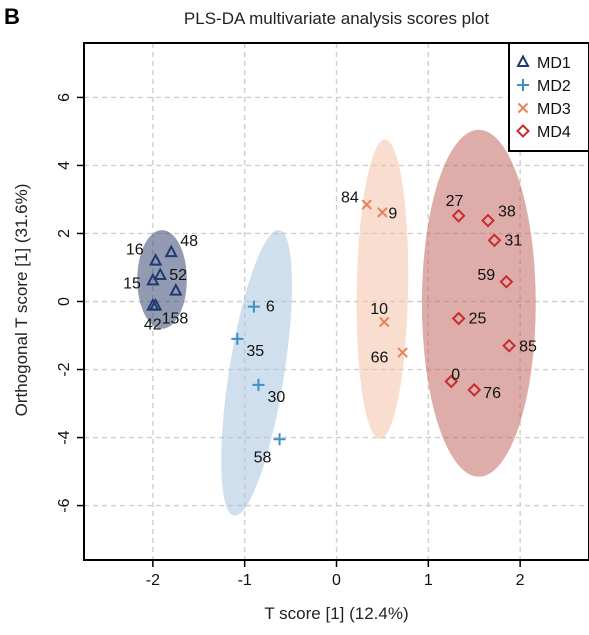 Image resolution: width=589 pixels, height=635 pixels. I want to click on ellipse-md3, so click(382, 289).